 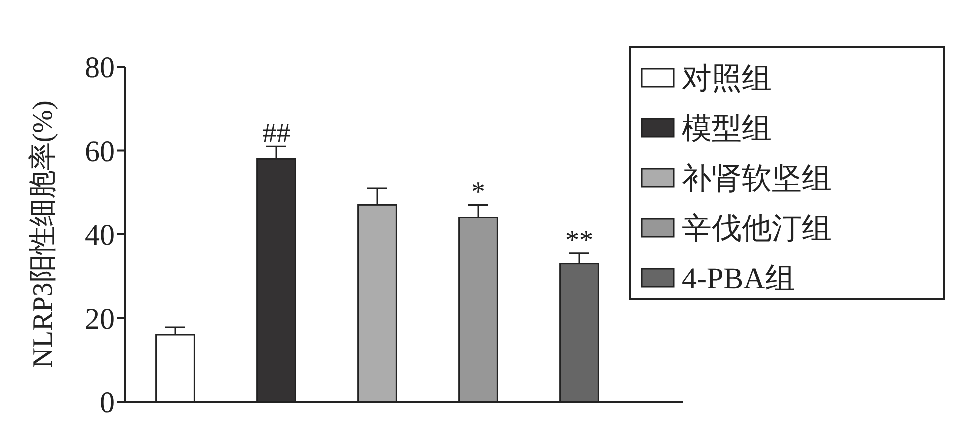 What do you see at coordinates (107, 403) in the screenshot?
I see `y-tick-label: 0` at bounding box center [107, 403].